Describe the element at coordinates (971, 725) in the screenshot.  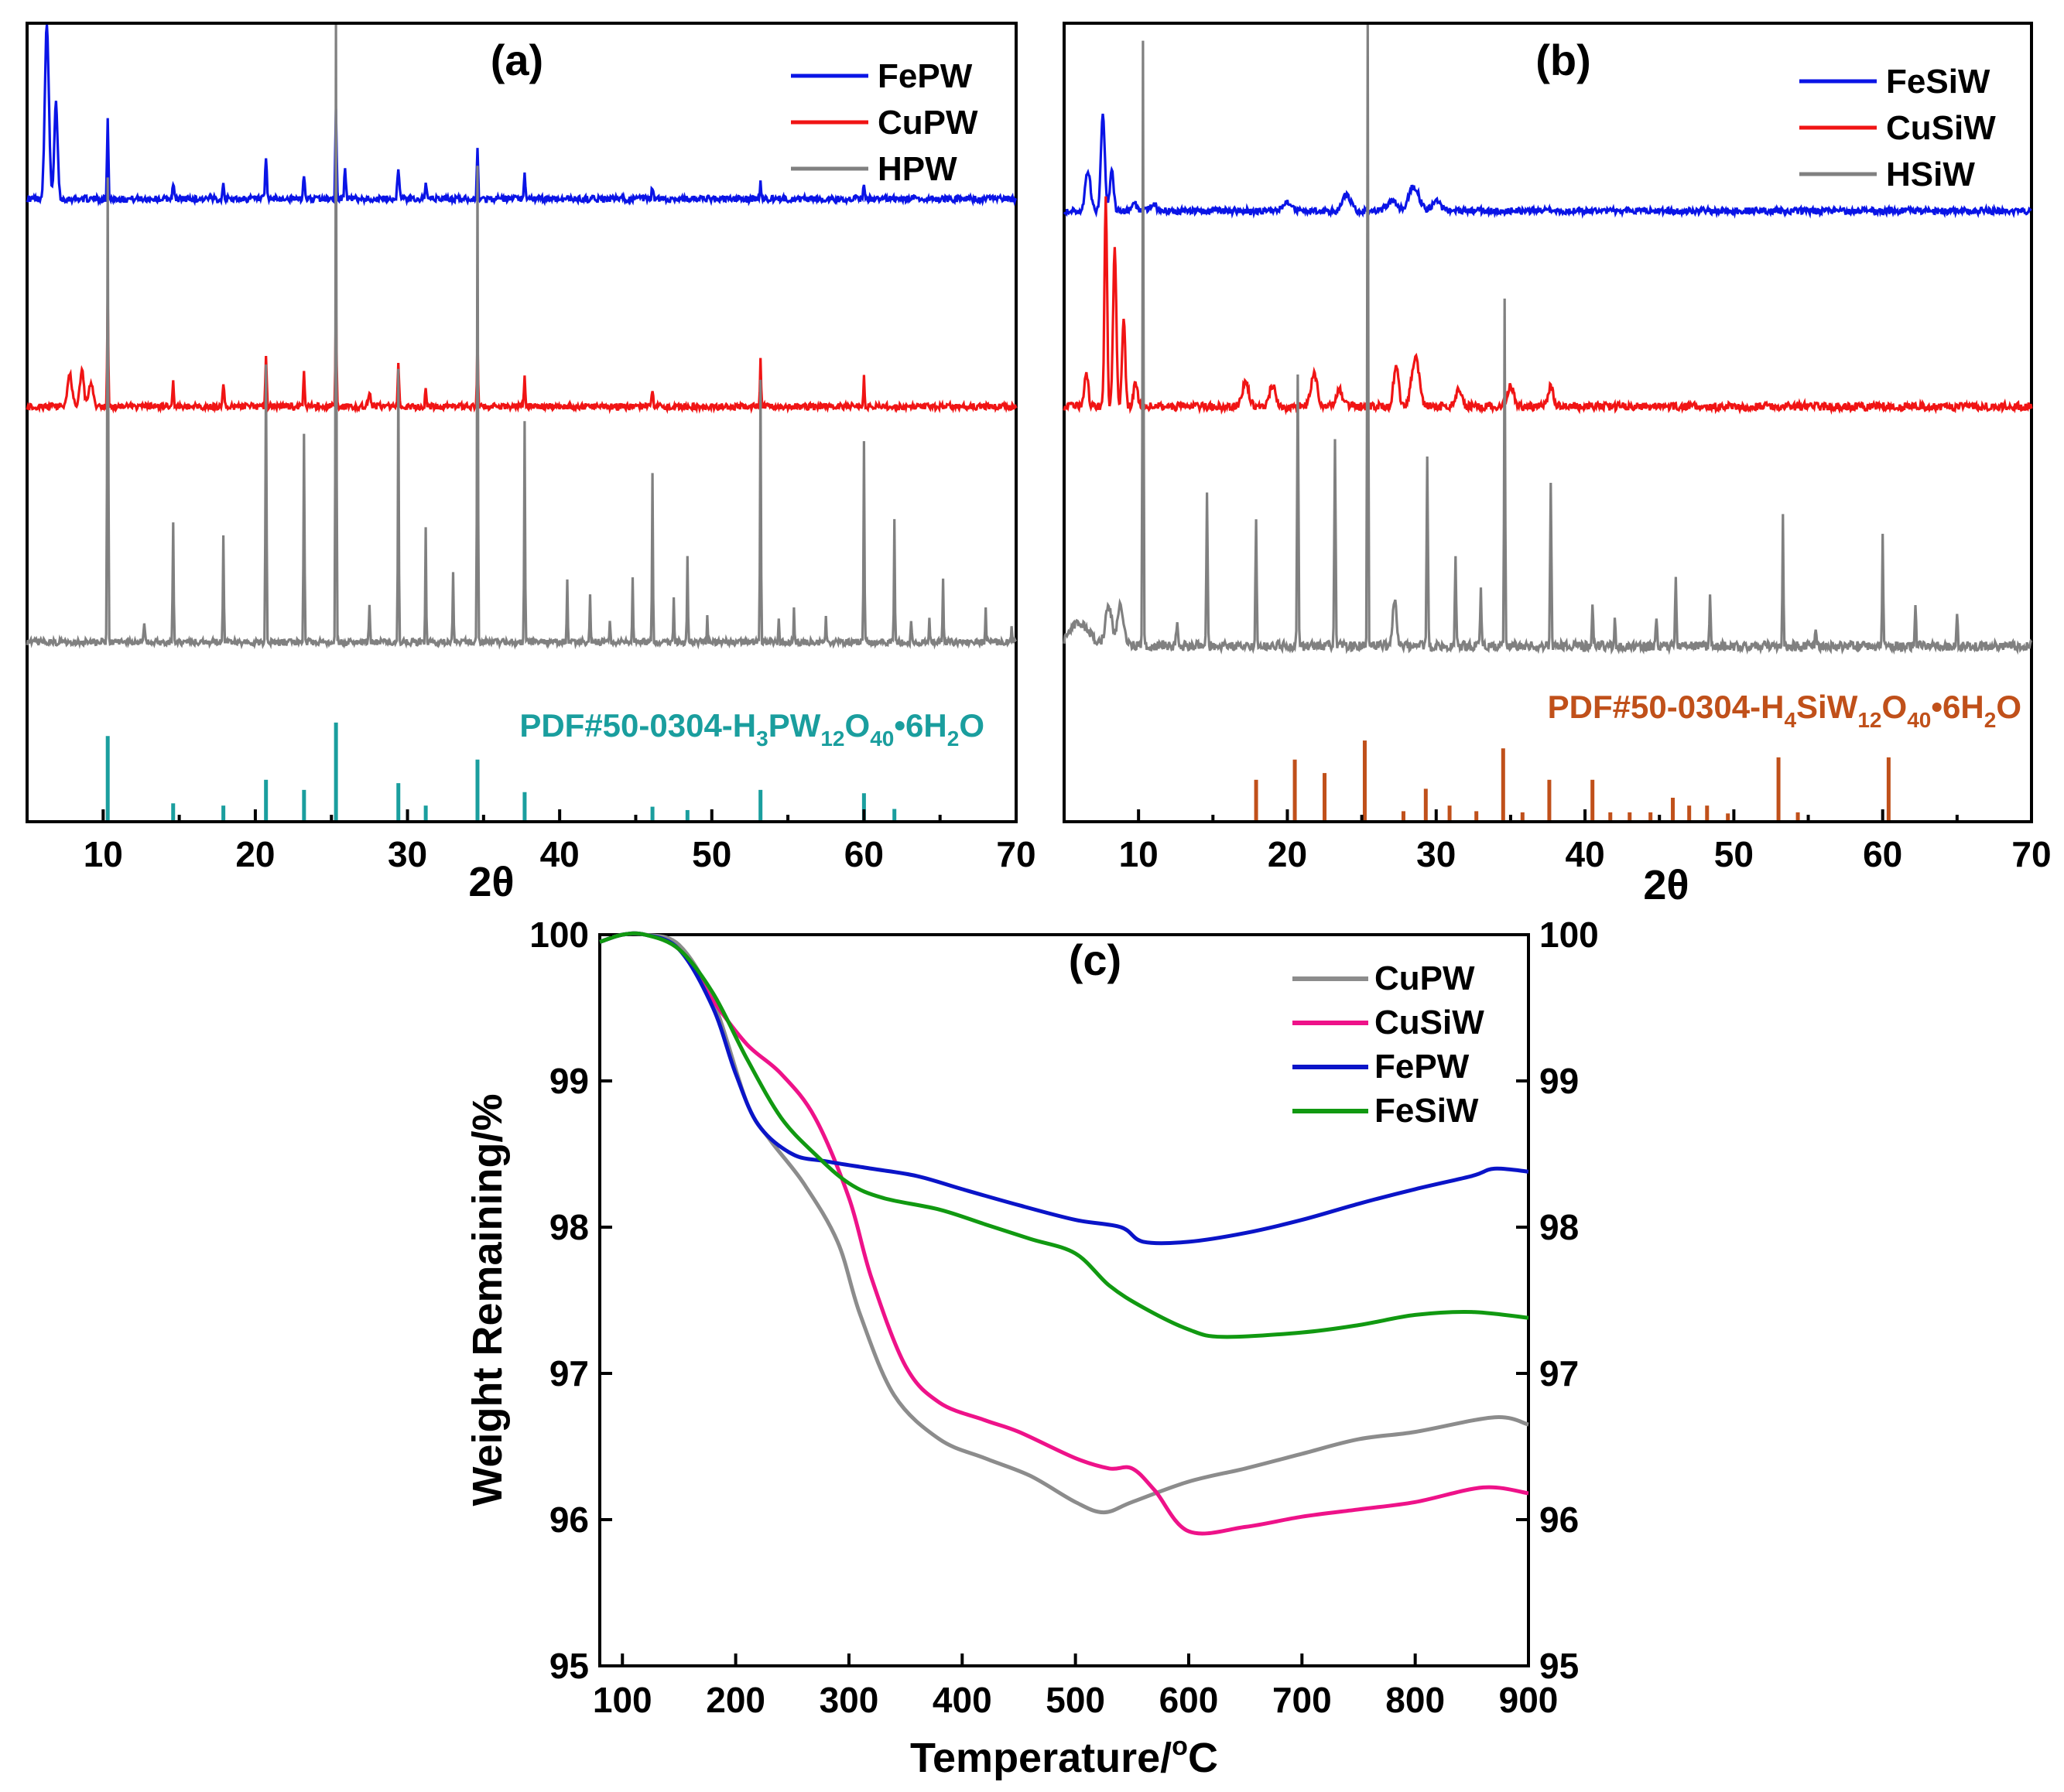
I see `ref-a-end: O` at that location.